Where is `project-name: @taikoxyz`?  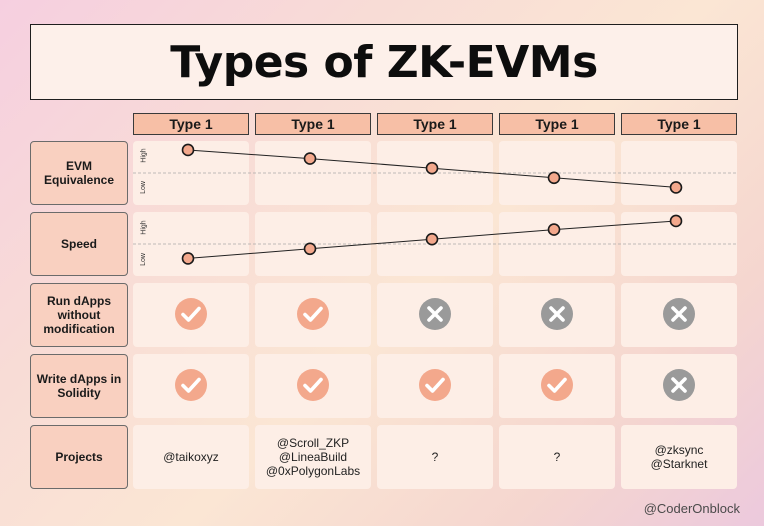 project-name: @taikoxyz is located at coordinates (191, 457).